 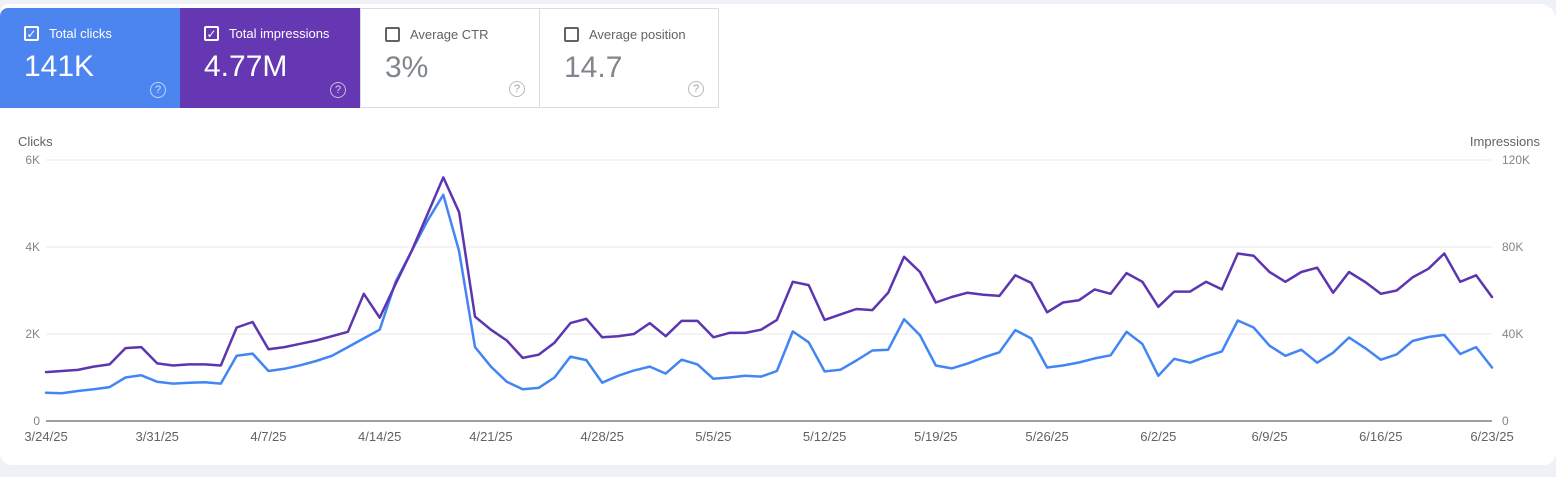 I want to click on impressions-axis-tick-label: 80K, so click(x=1513, y=247).